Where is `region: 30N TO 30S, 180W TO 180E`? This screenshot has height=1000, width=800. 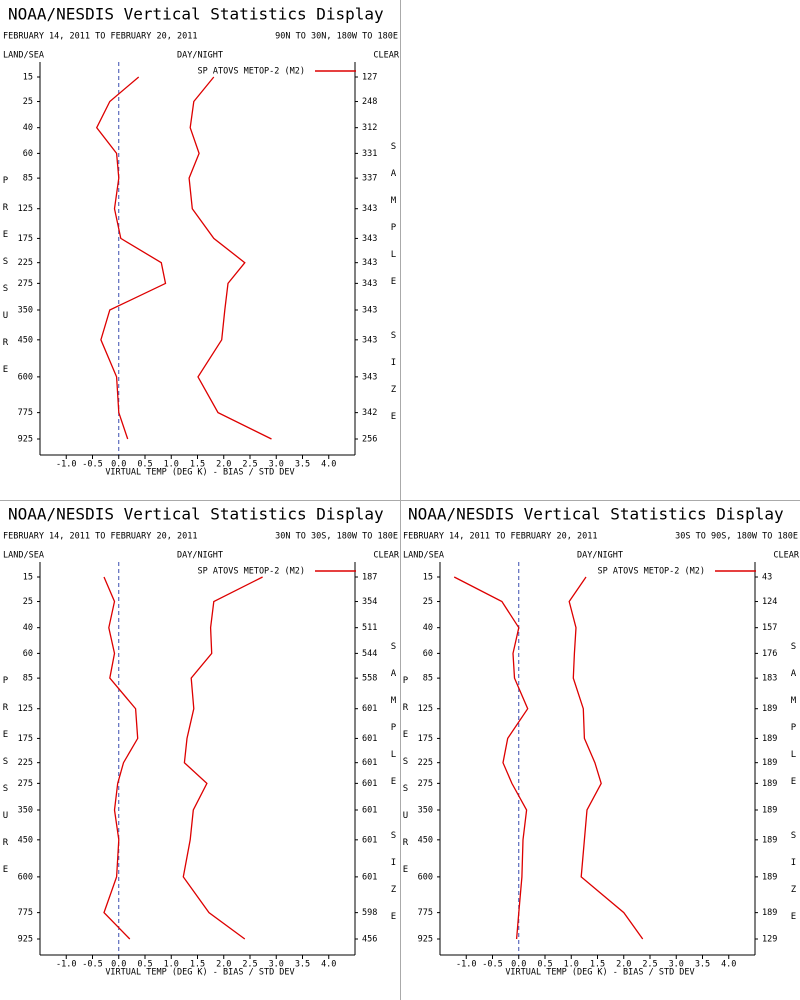 region: 30N TO 30S, 180W TO 180E is located at coordinates (336, 537).